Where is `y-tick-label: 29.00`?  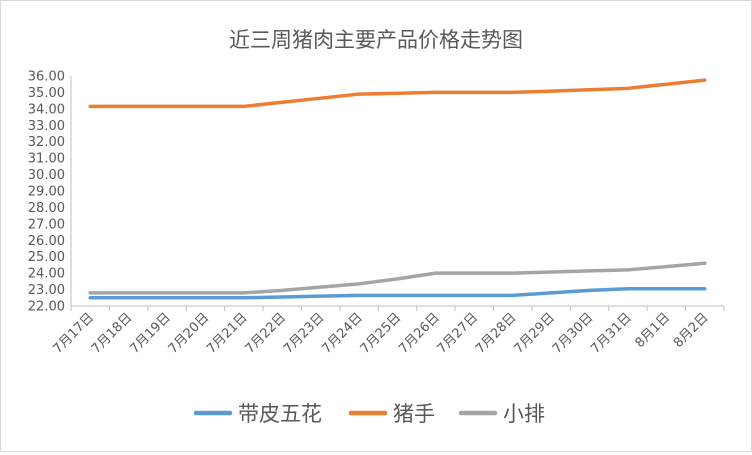 y-tick-label: 29.00 is located at coordinates (46, 192).